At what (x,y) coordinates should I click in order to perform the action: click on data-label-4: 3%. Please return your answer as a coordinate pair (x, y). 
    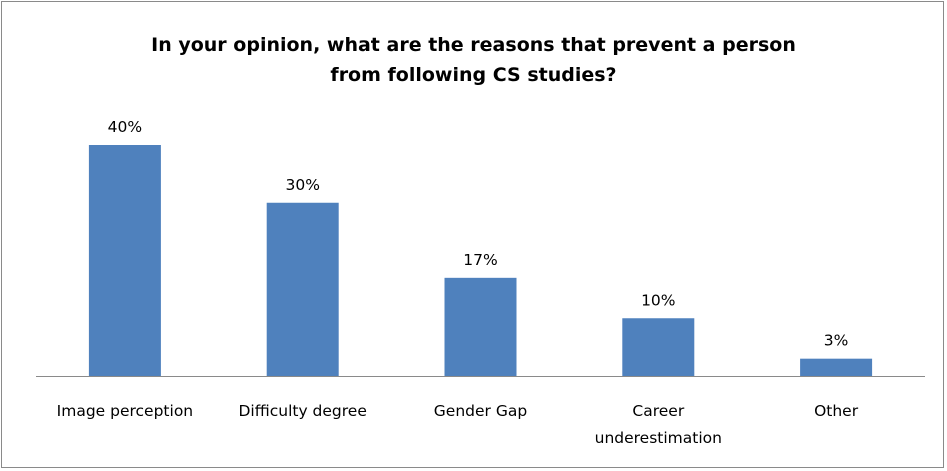
    Looking at the image, I should click on (836, 341).